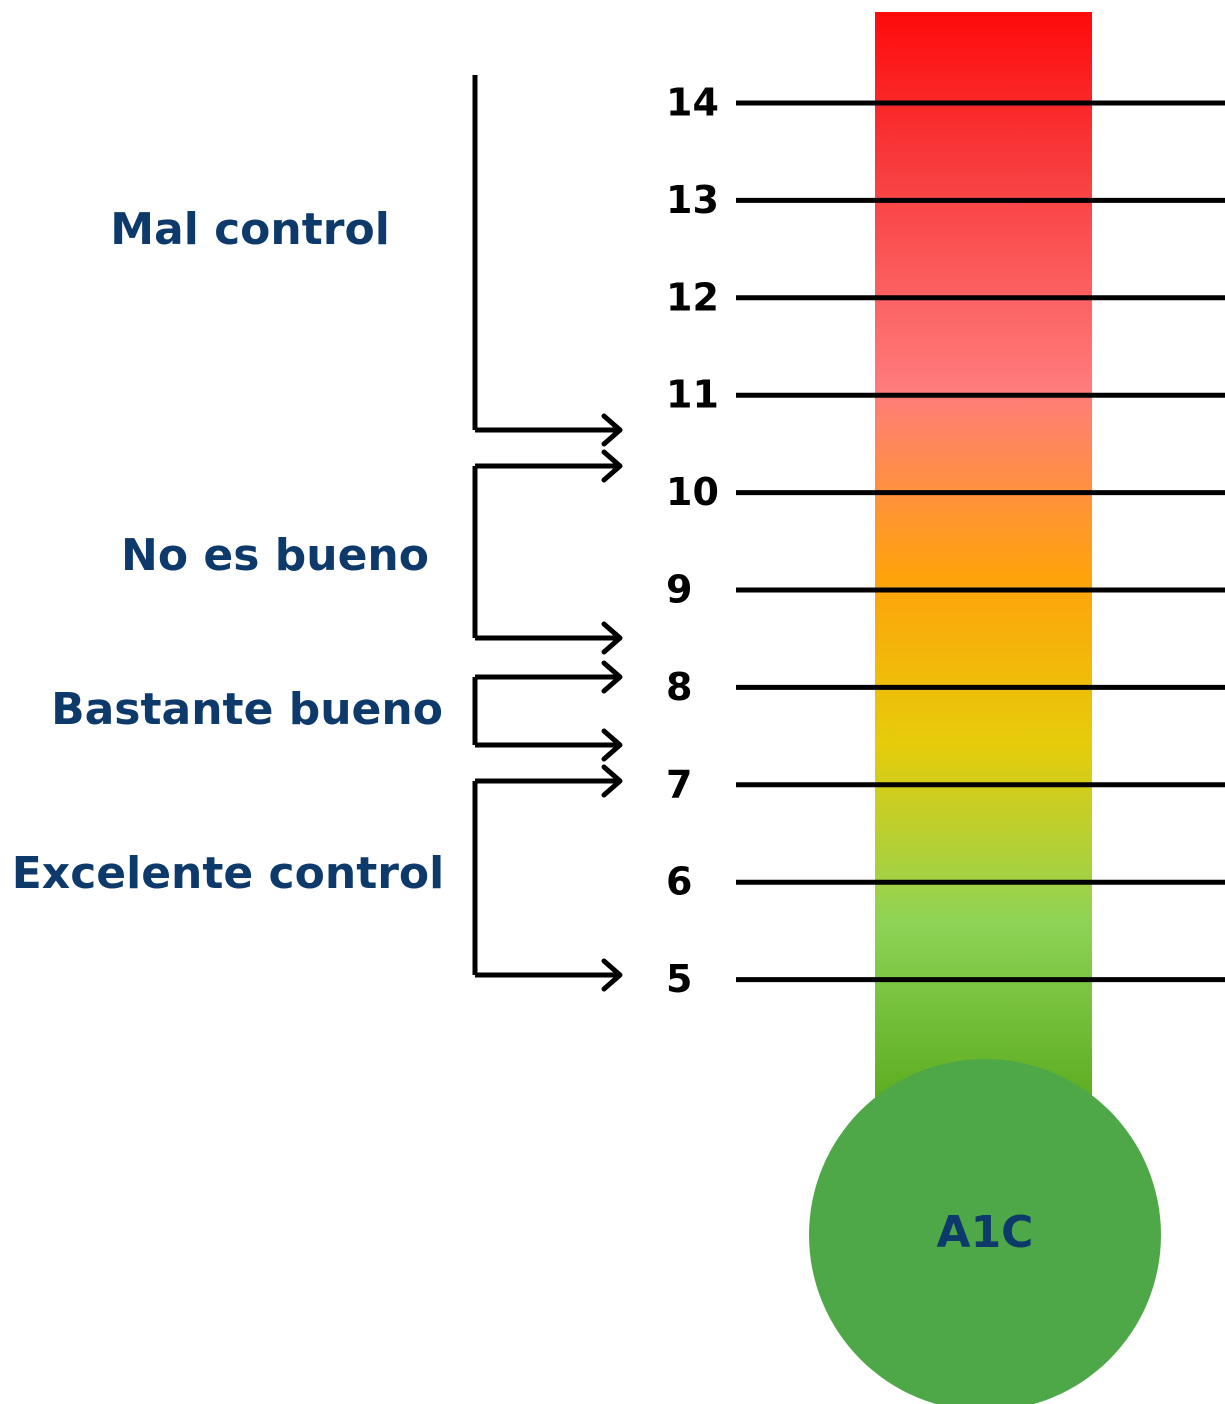 The height and width of the screenshot is (1404, 1225). I want to click on thermometer-tube, so click(983, 567).